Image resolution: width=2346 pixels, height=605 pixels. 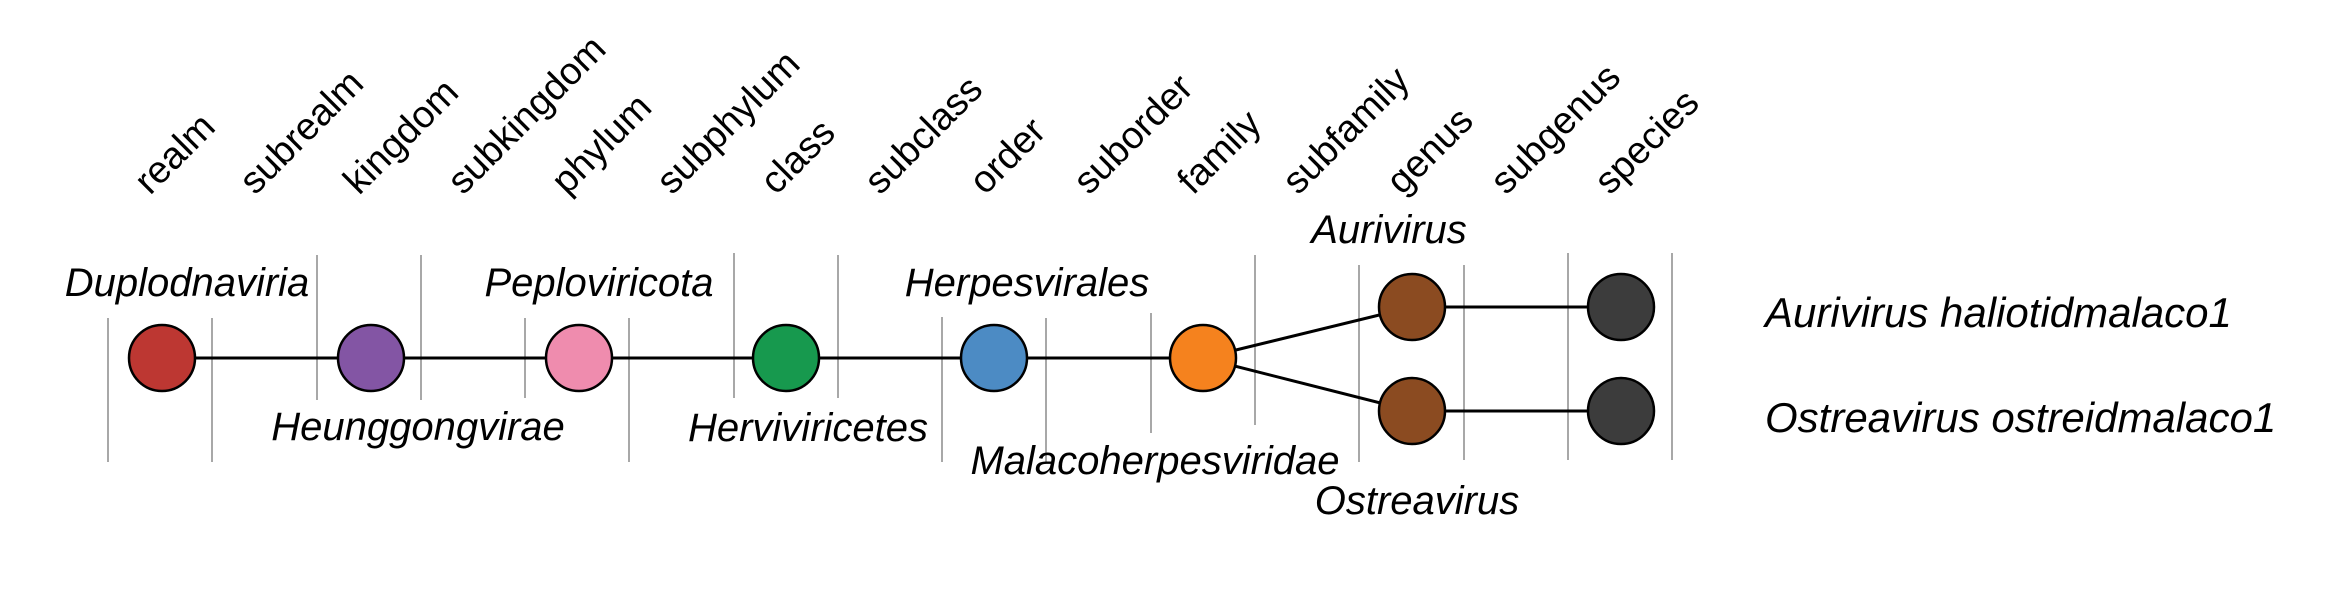 I want to click on node-species-ostreavirus-ostreidmalaco1, so click(x=1621, y=411).